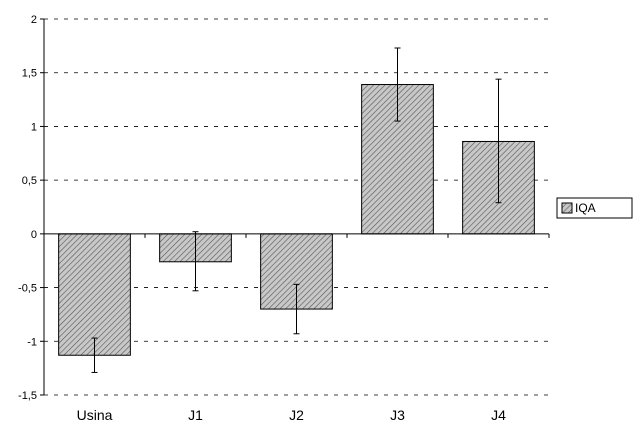 Image resolution: width=636 pixels, height=425 pixels. What do you see at coordinates (94, 294) in the screenshot?
I see `bar` at bounding box center [94, 294].